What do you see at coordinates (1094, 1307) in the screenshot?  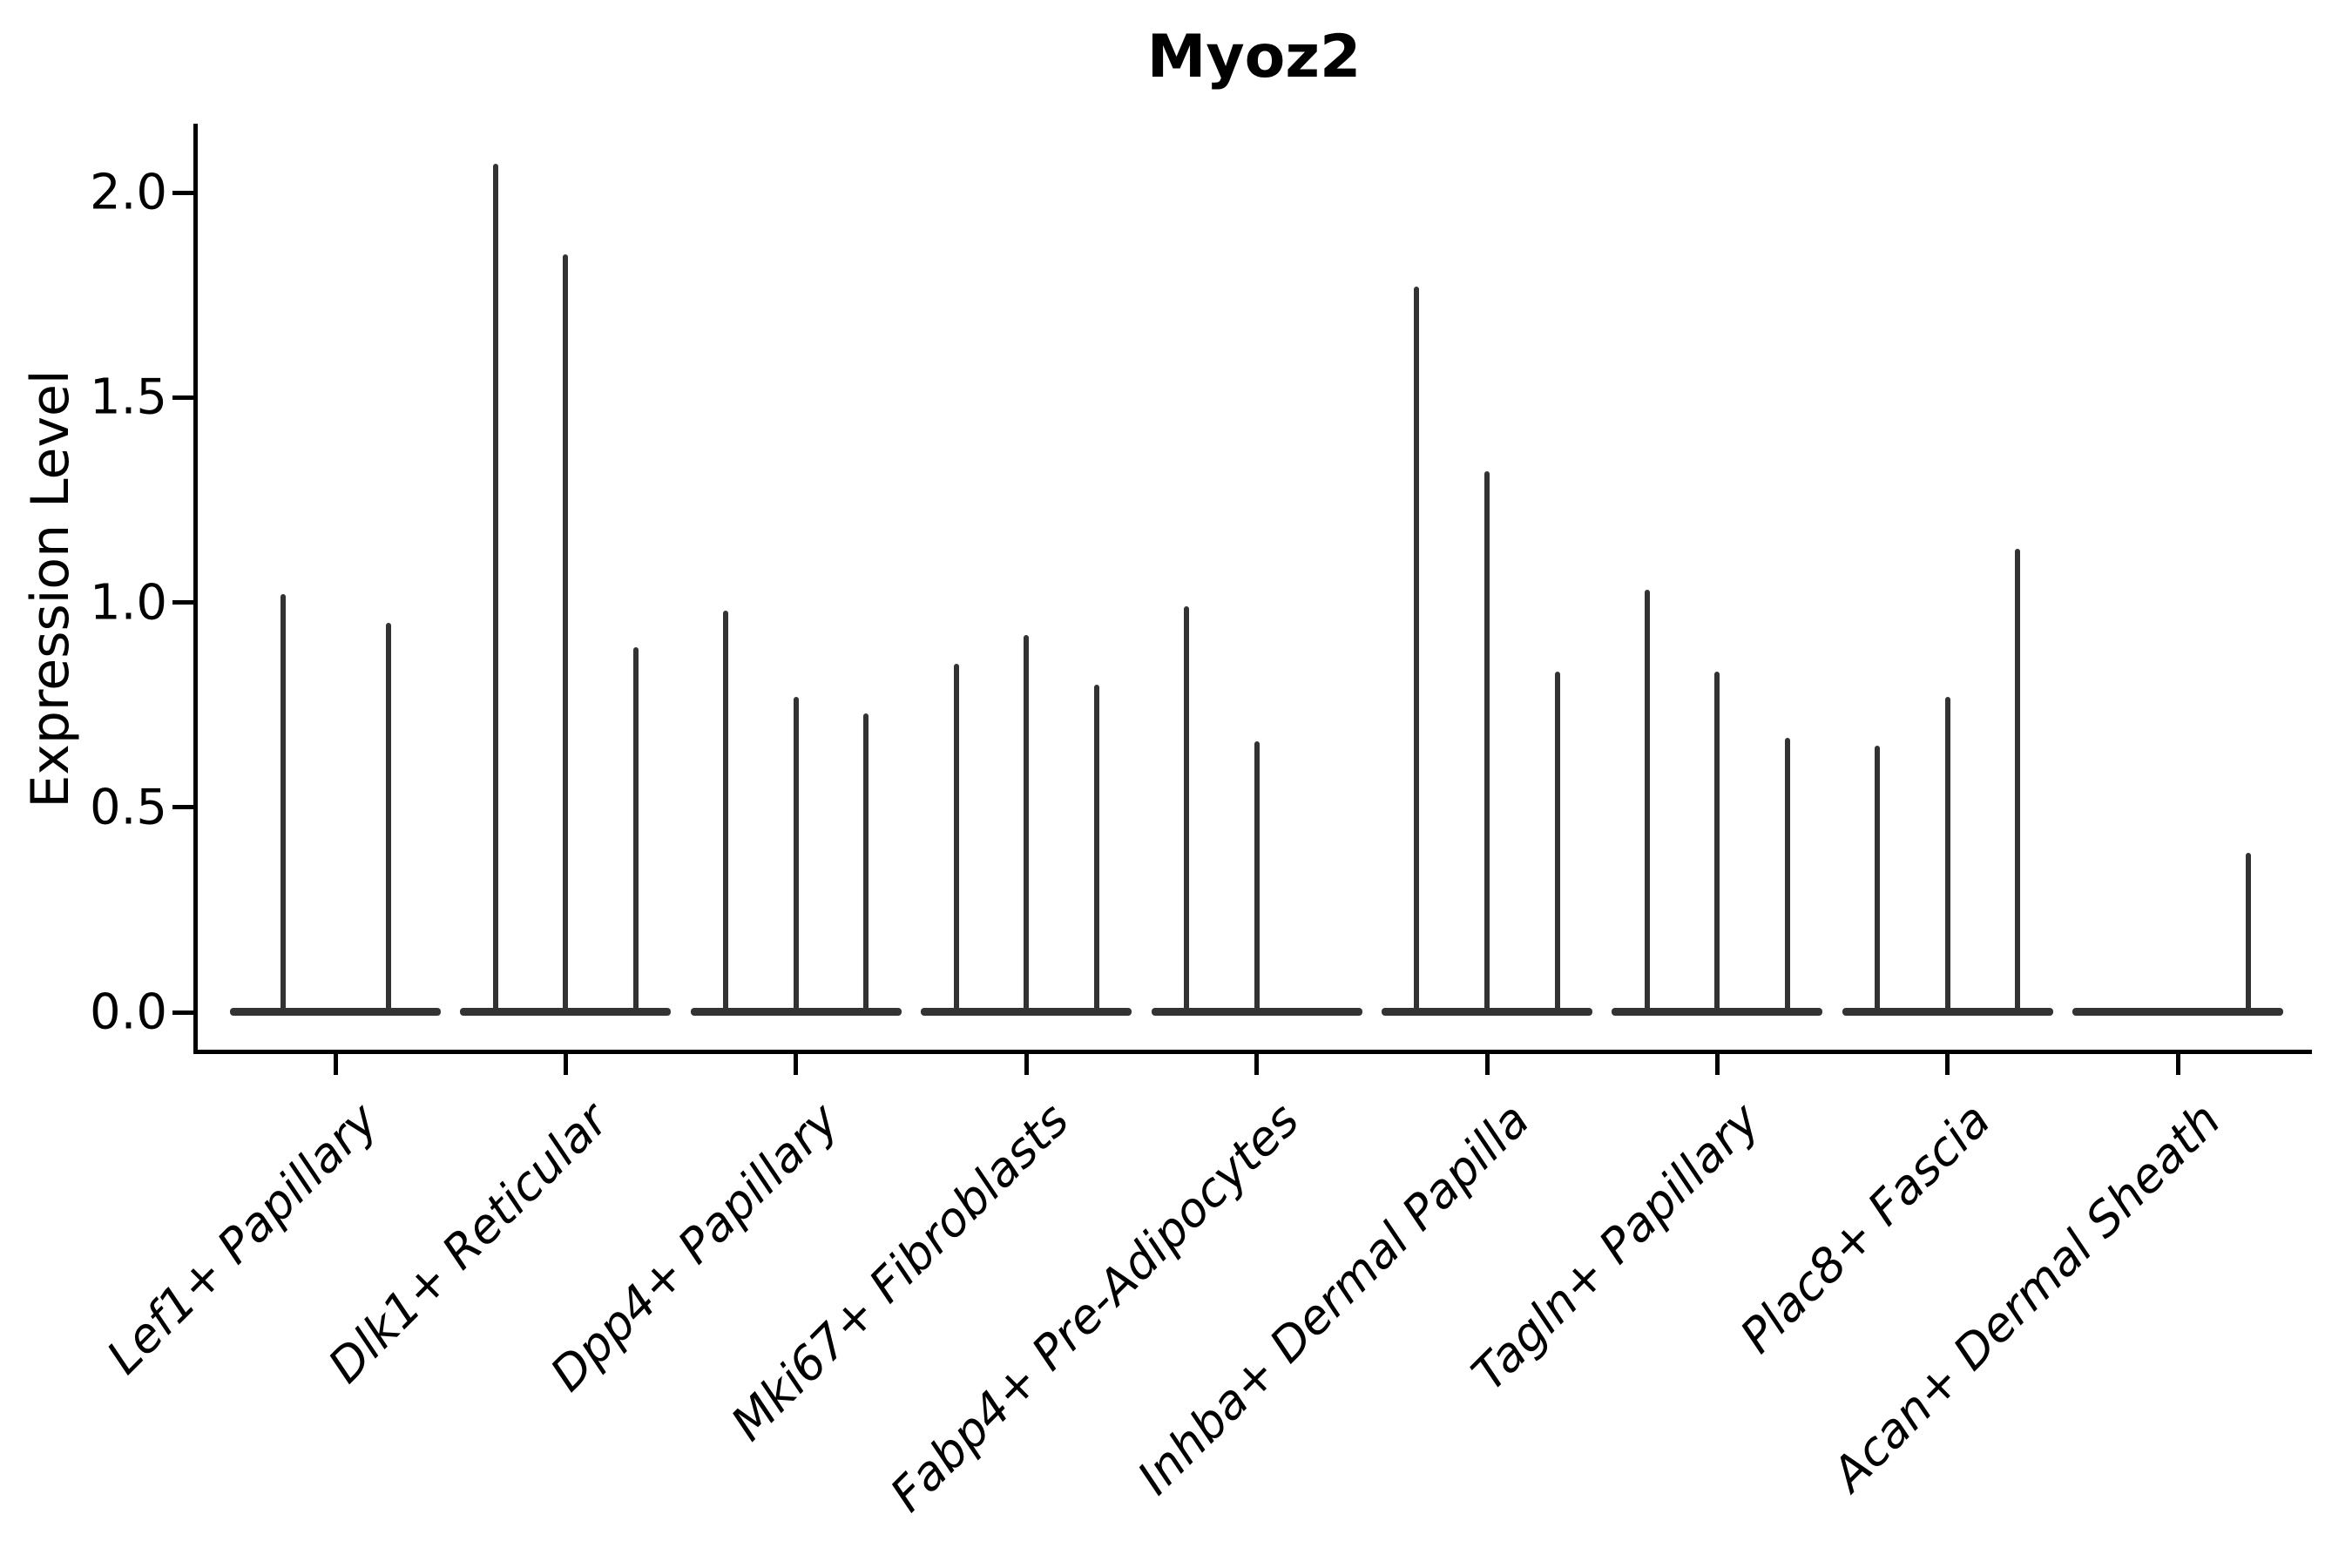 I see `x-tick-label-5: Fabp4+ Pre-Adipocytes` at bounding box center [1094, 1307].